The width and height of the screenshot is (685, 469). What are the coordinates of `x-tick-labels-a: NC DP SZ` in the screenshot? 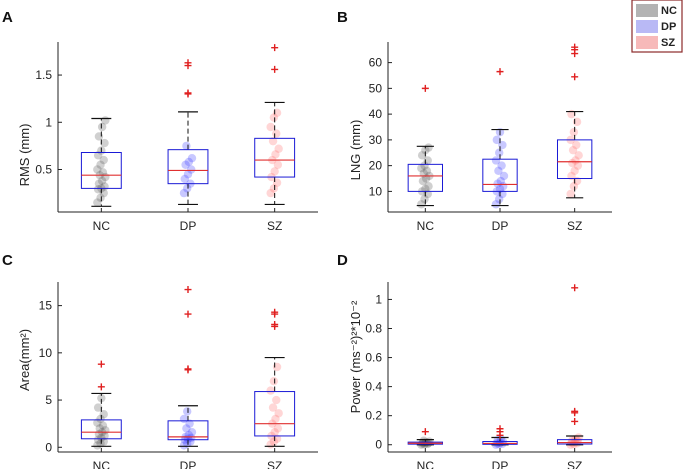 It's located at (188, 226).